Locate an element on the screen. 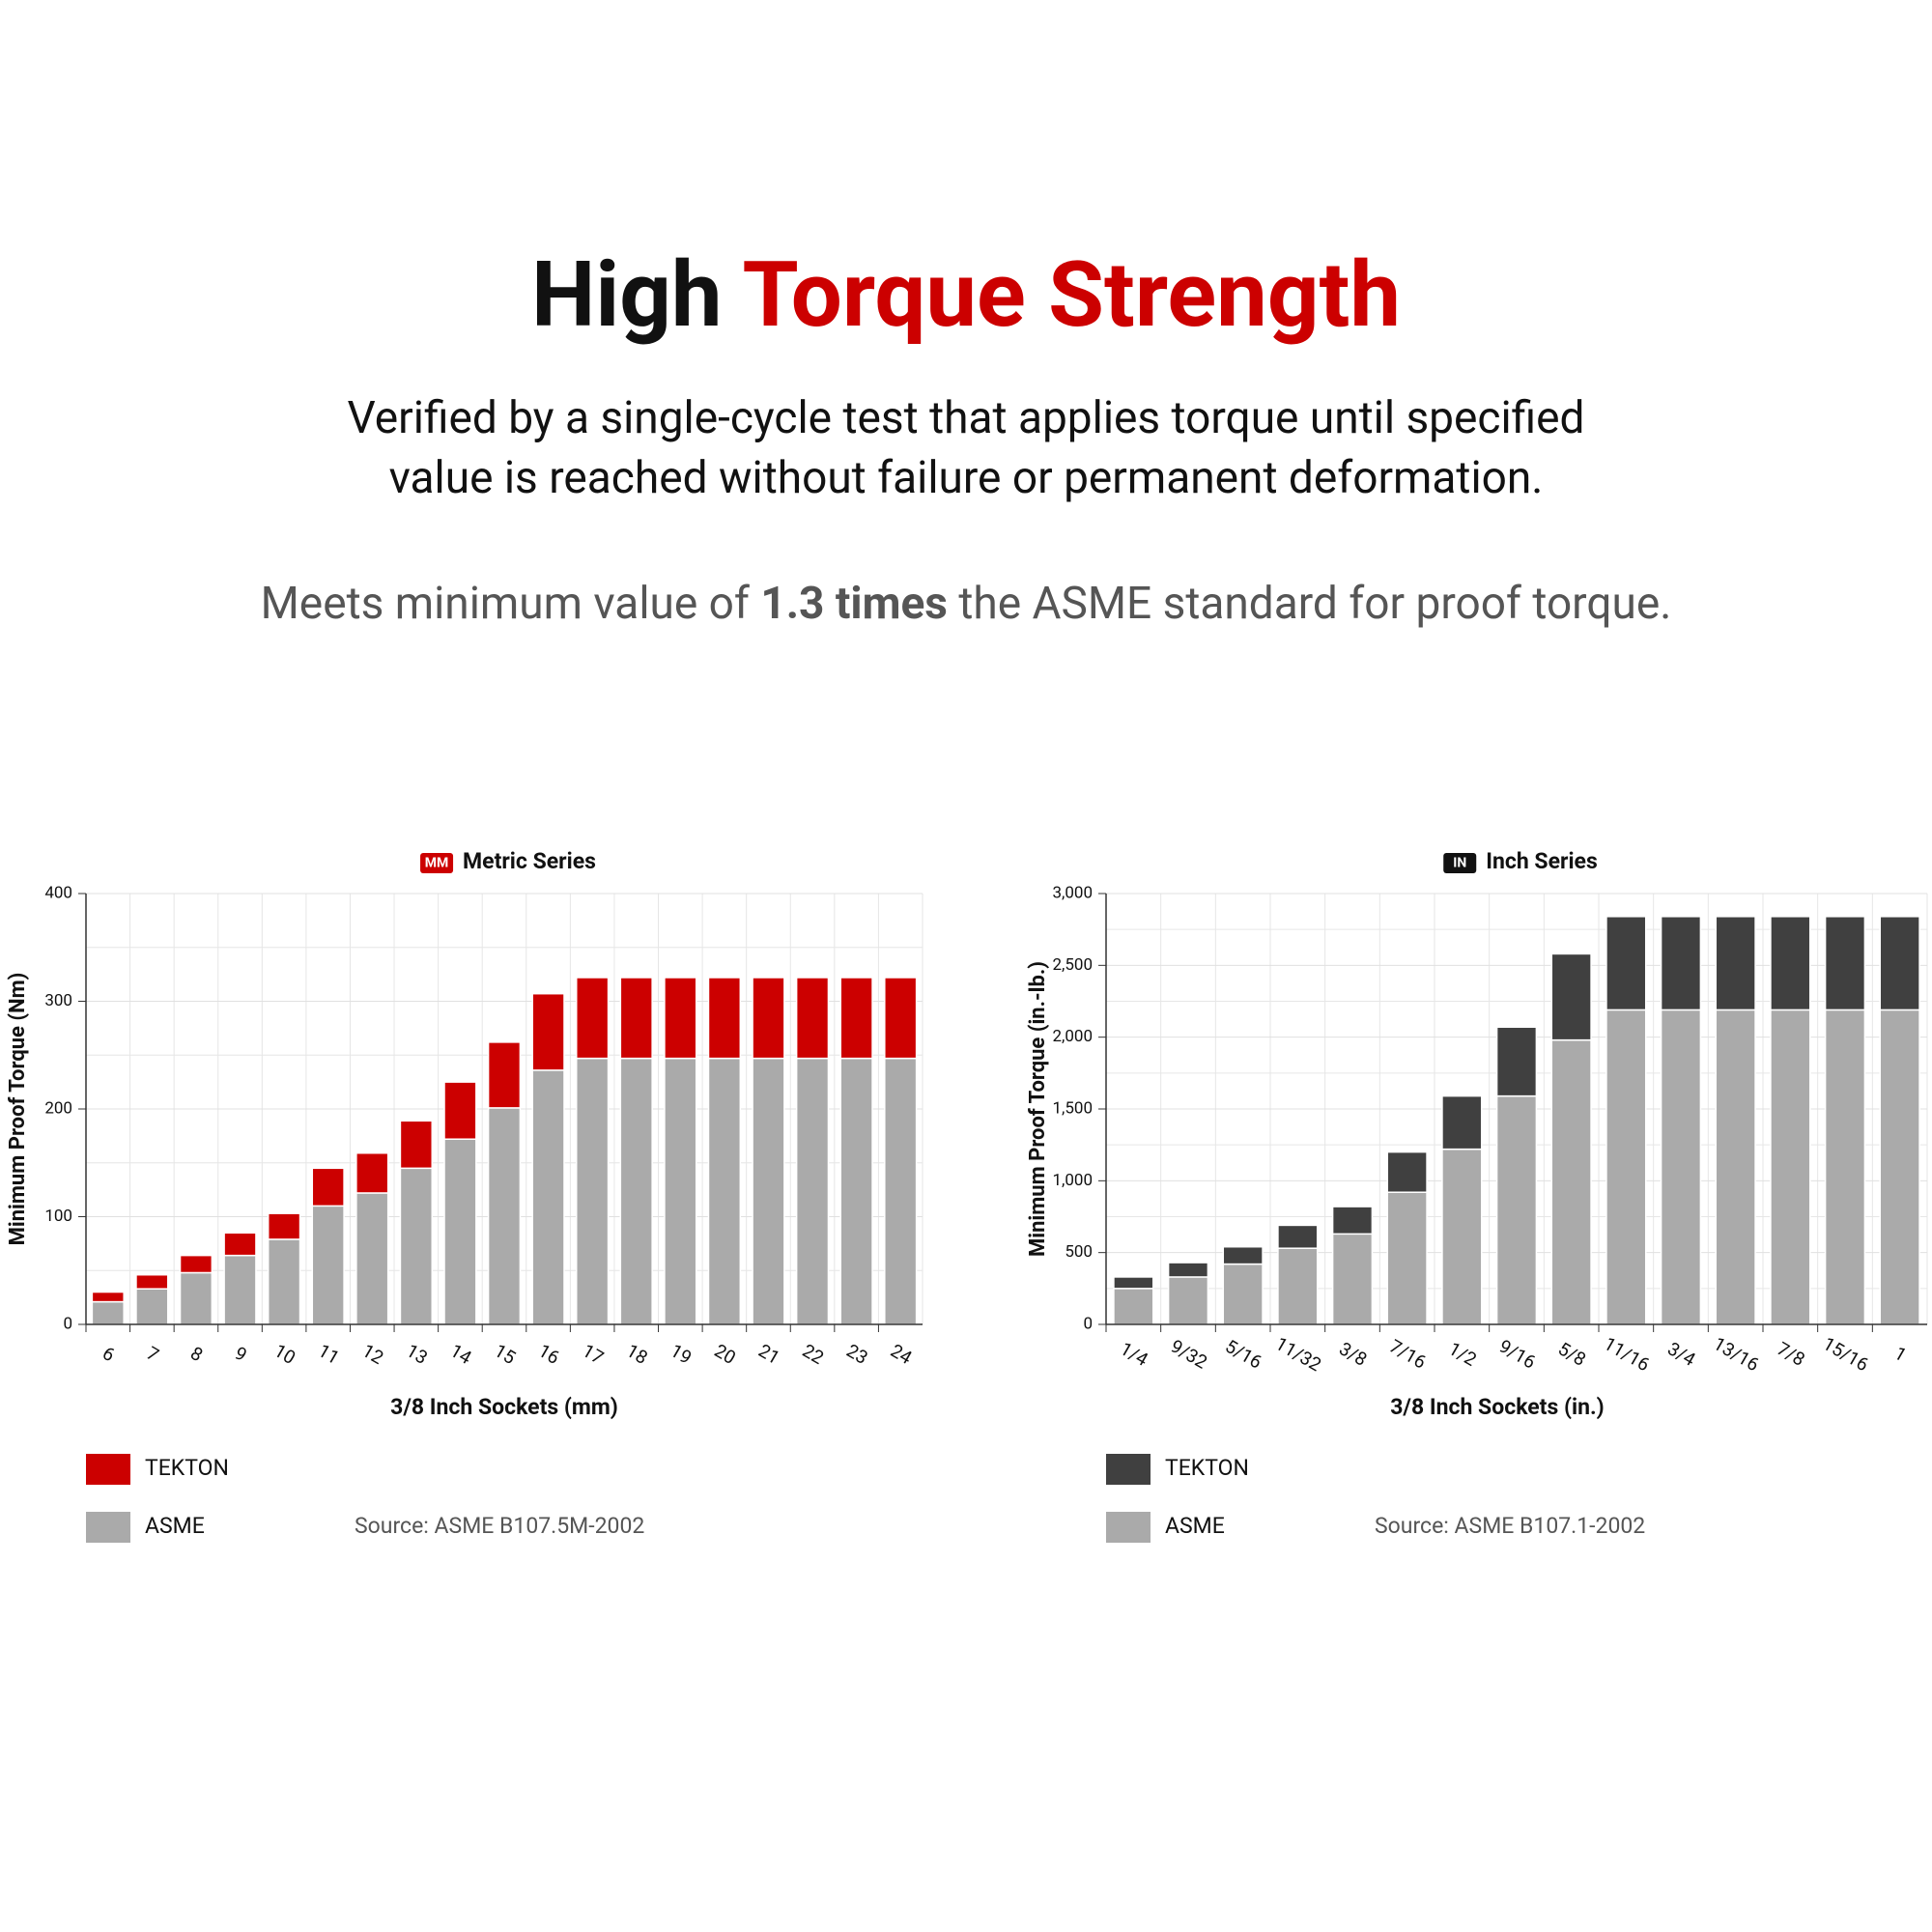 The image size is (1932, 1932). y-tick-label: 200 is located at coordinates (58, 1108).